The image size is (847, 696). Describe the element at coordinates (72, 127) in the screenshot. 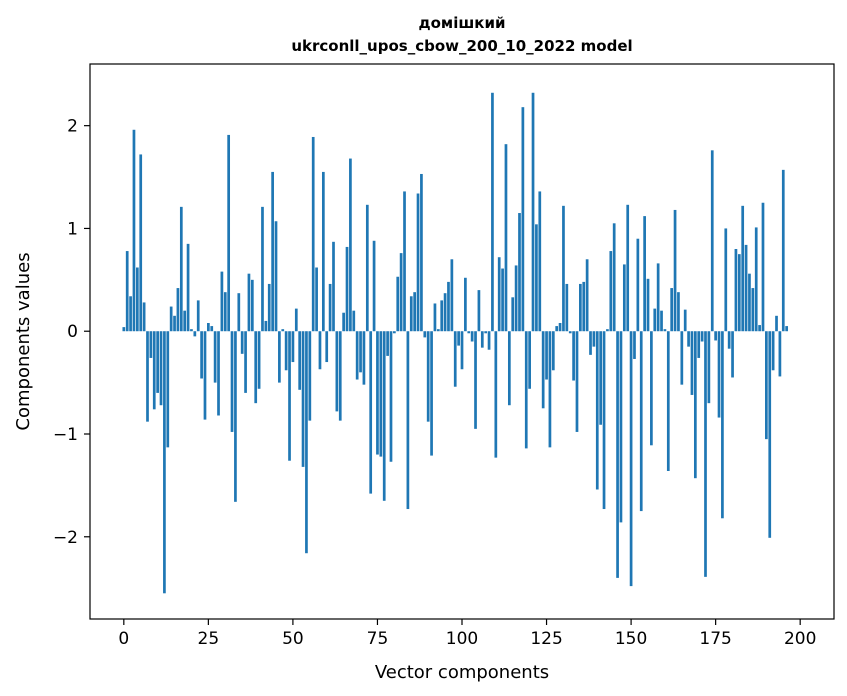

I see `y-tick-label: 2` at that location.